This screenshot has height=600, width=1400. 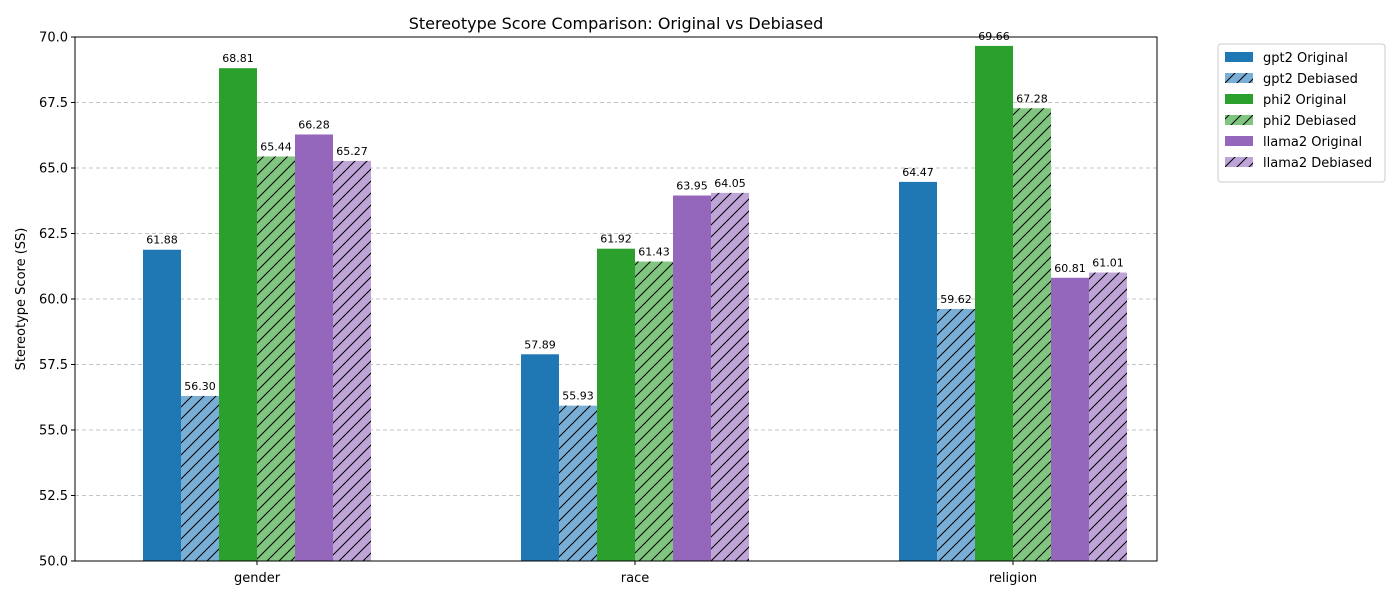 I want to click on x-tick-label-religion: religion, so click(x=1013, y=578).